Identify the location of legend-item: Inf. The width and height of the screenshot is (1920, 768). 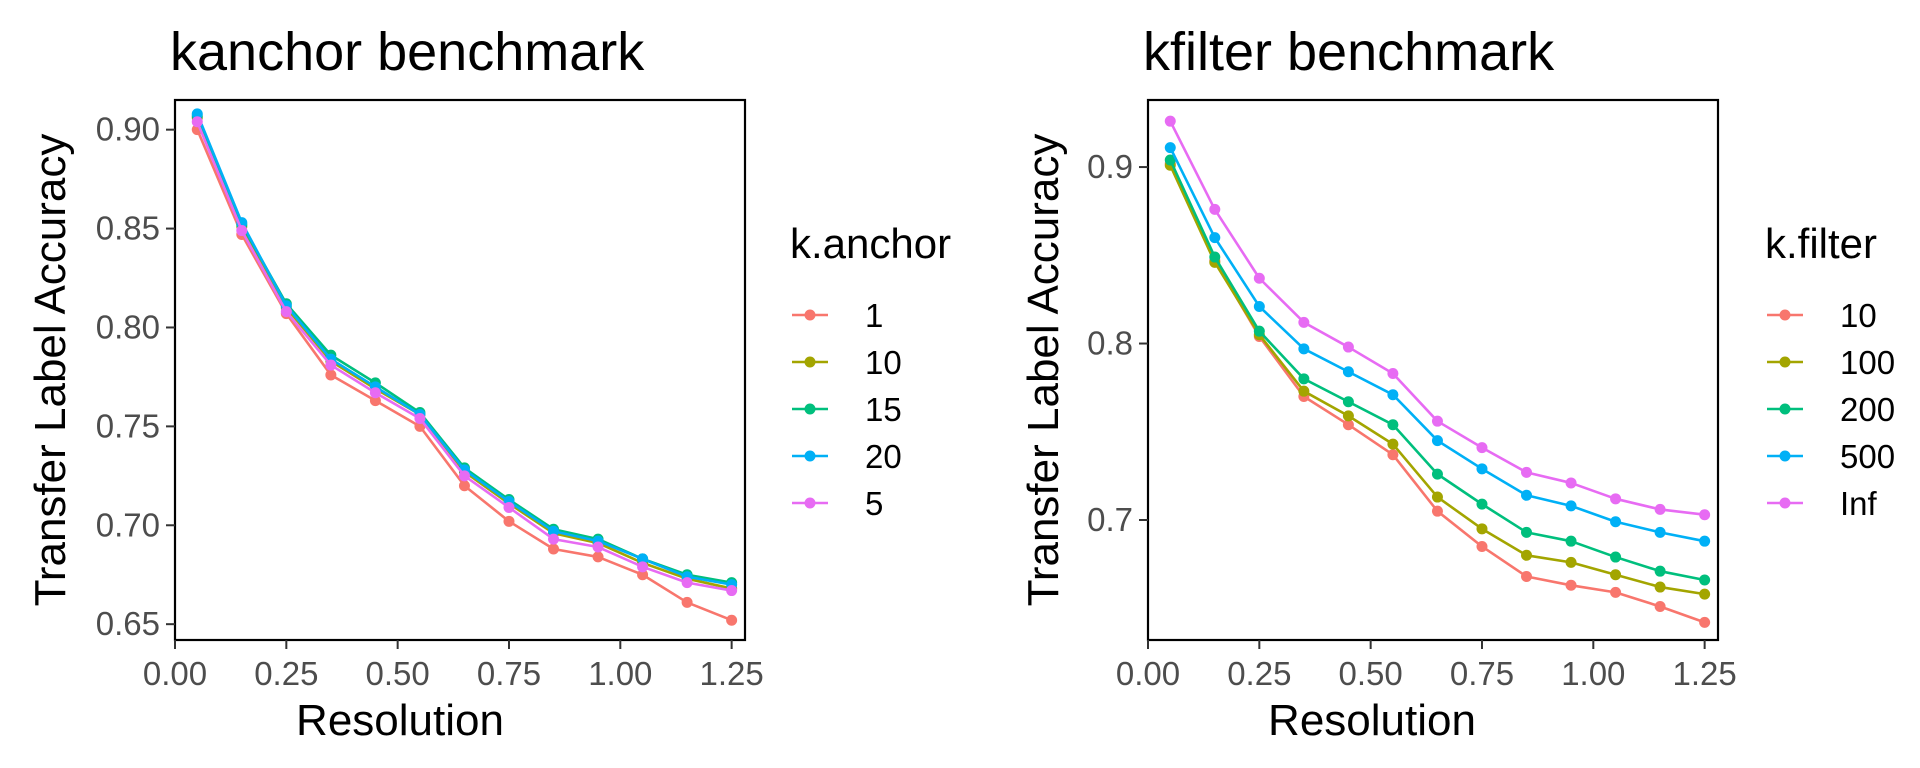
(1822, 503).